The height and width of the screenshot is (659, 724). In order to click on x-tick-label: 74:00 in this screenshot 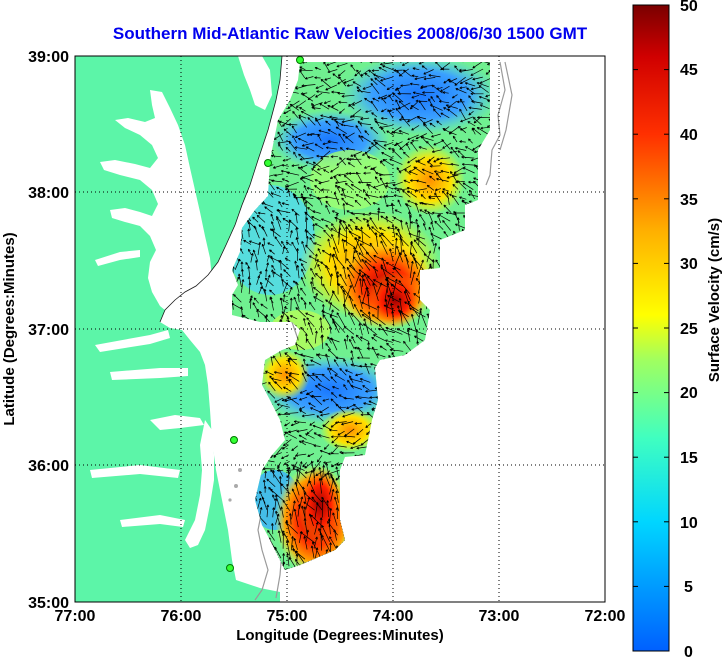, I will do `click(393, 616)`.